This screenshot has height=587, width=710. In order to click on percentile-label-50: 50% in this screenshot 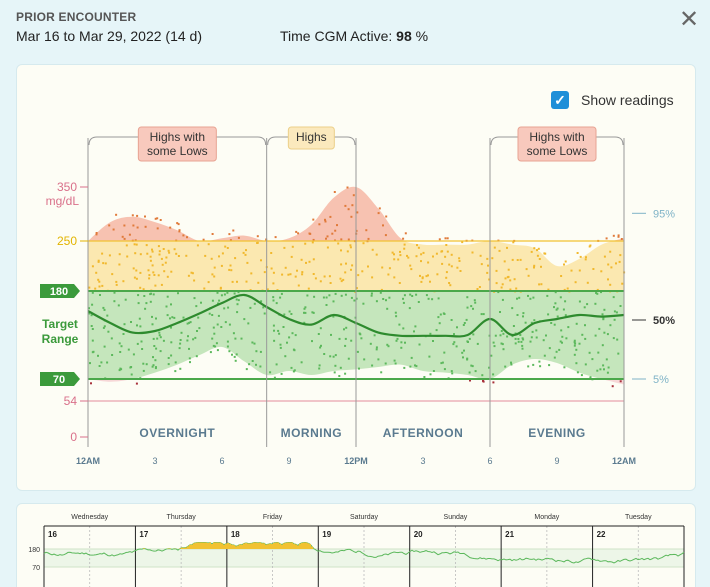, I will do `click(664, 321)`.